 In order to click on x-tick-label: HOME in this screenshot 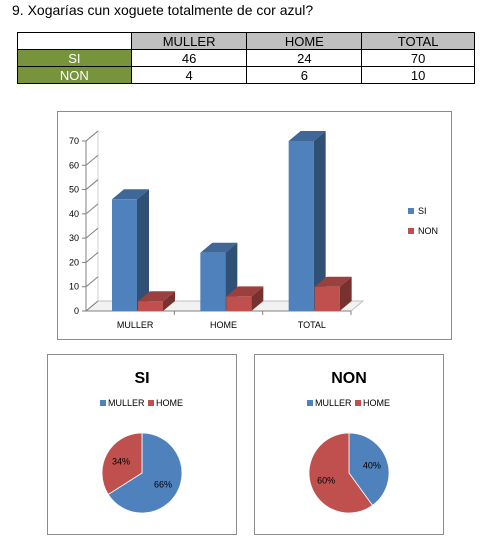, I will do `click(223, 325)`.